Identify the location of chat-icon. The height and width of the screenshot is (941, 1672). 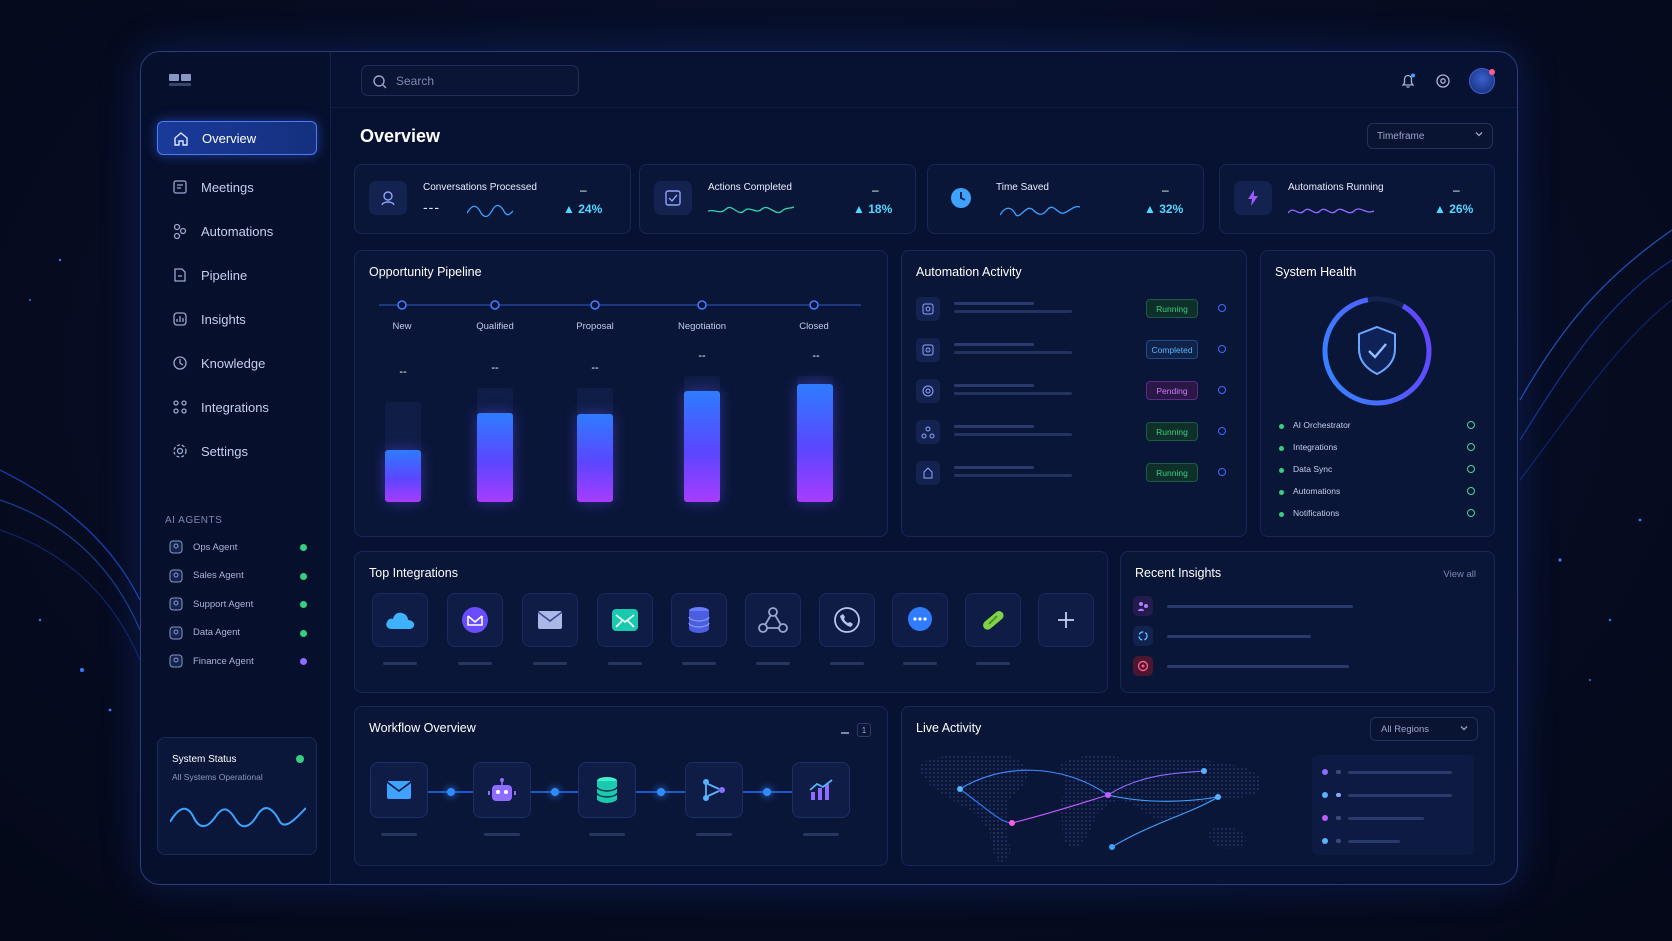
(920, 620).